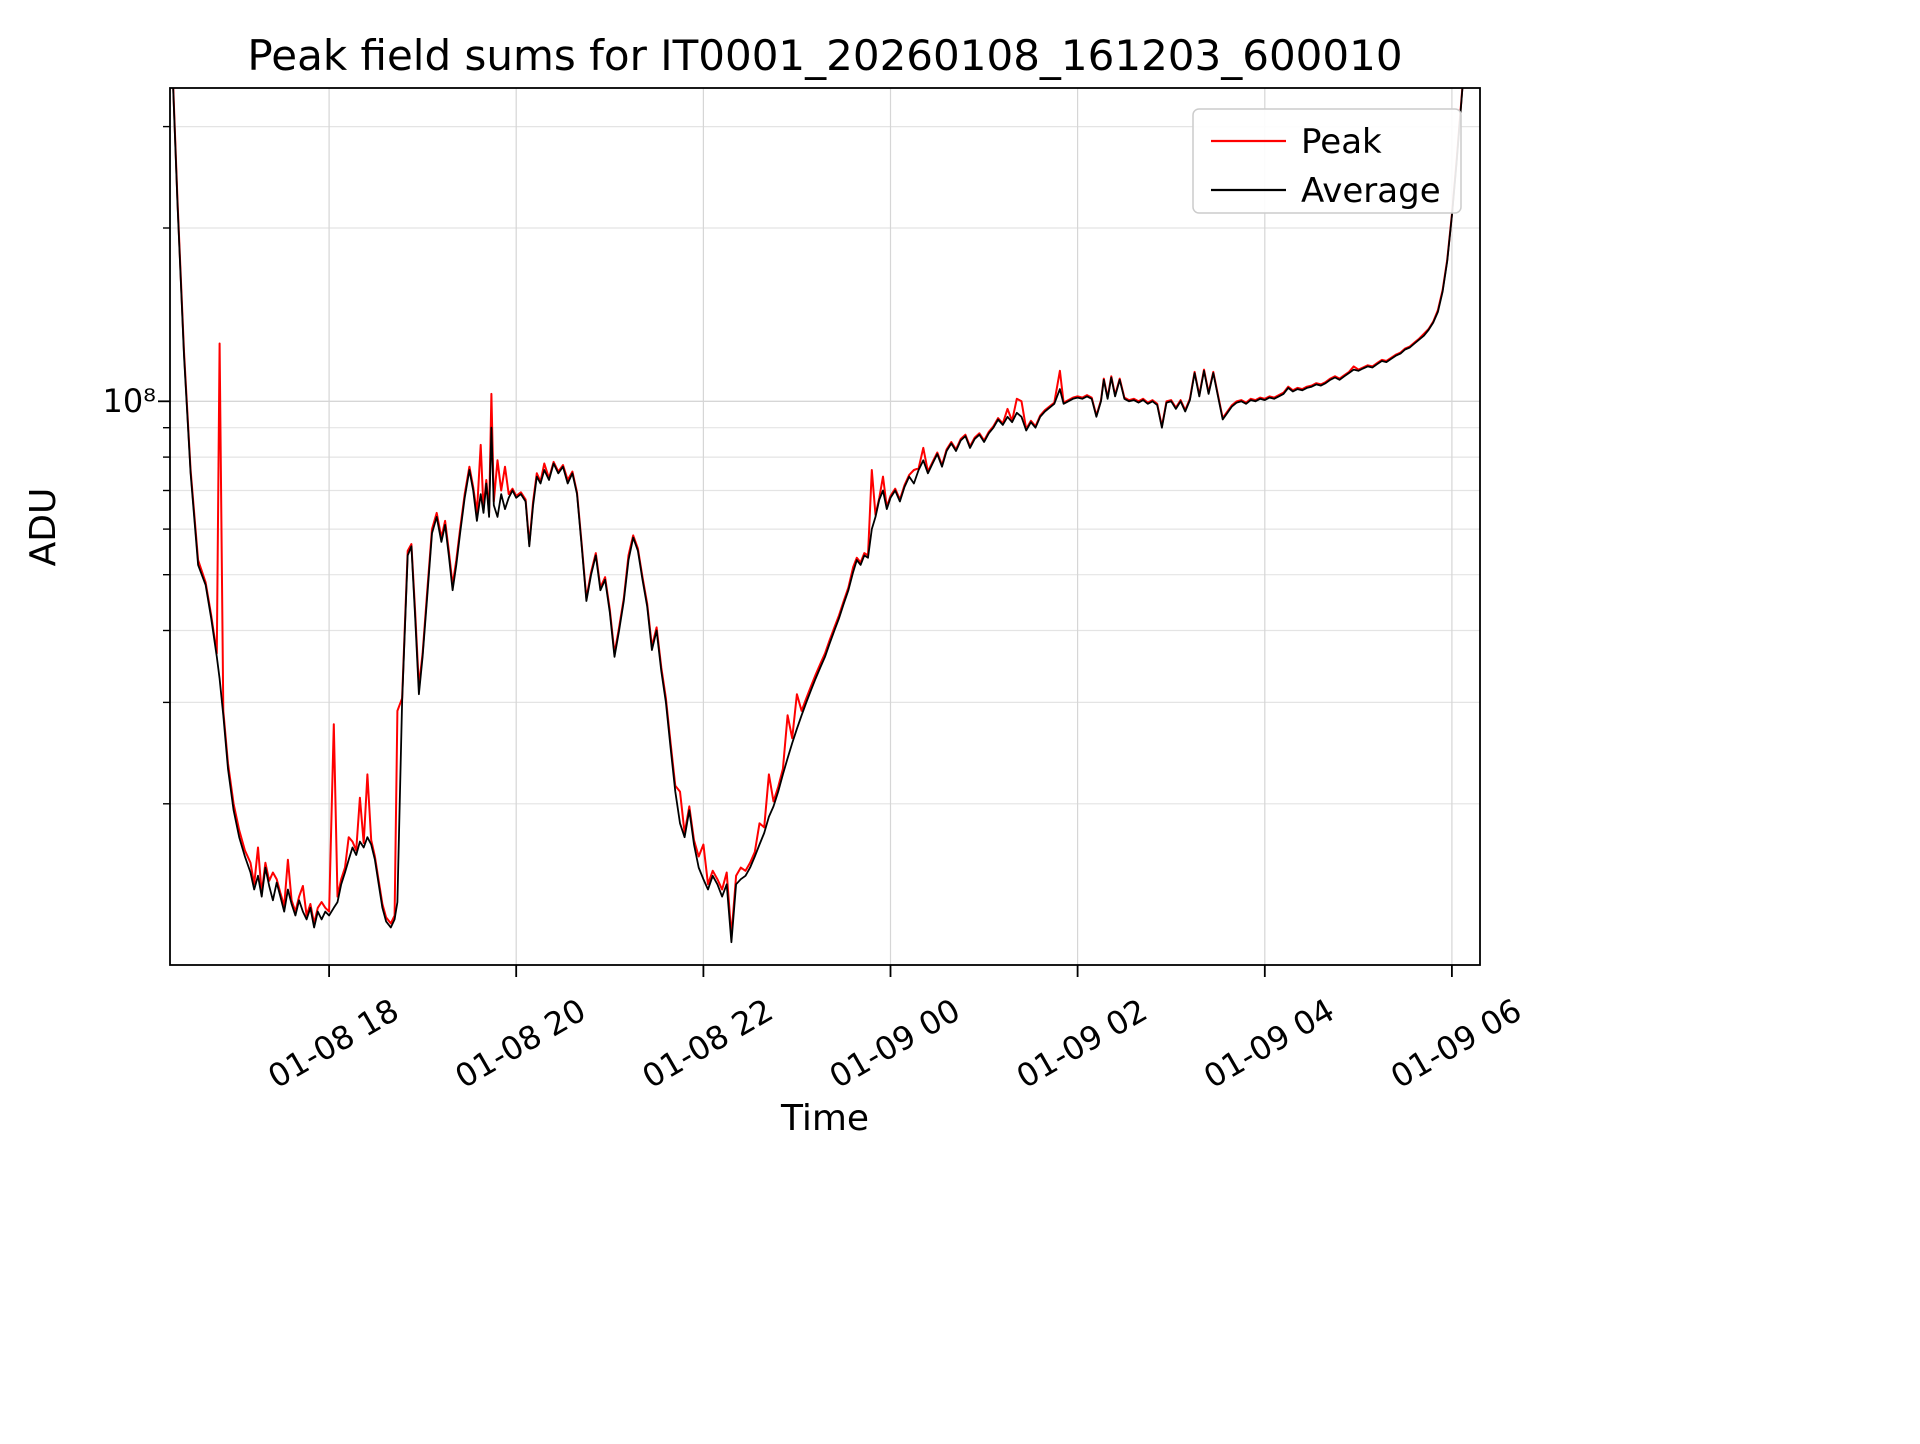 The height and width of the screenshot is (1444, 1920). I want to click on legend-box, so click(1327, 161).